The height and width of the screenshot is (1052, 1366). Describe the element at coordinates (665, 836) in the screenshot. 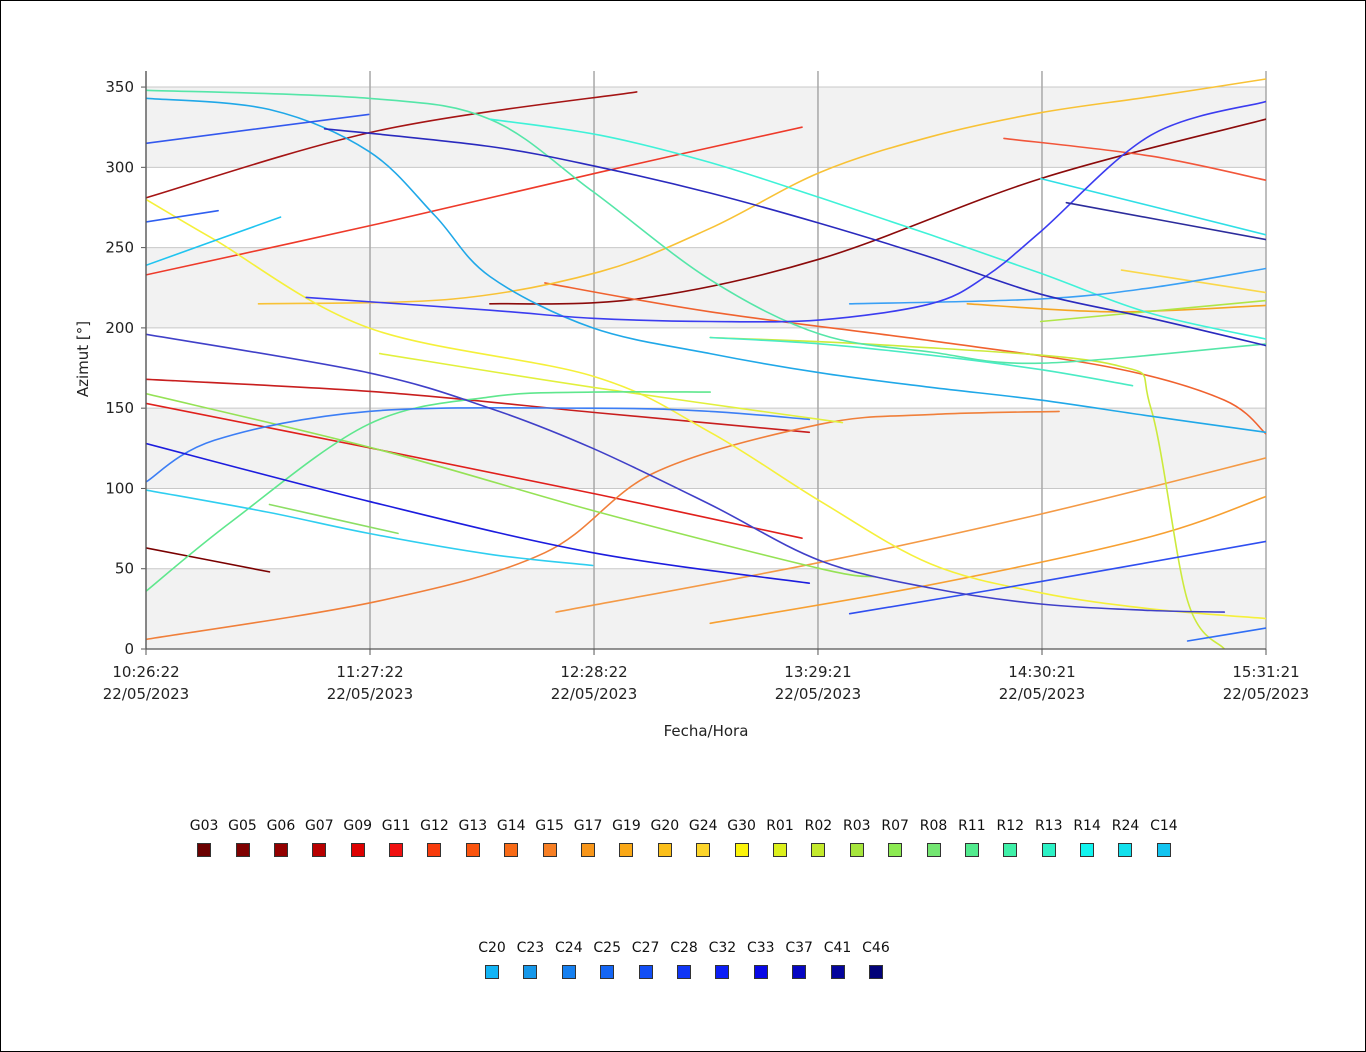

I see `legend-item-g20: G20` at that location.